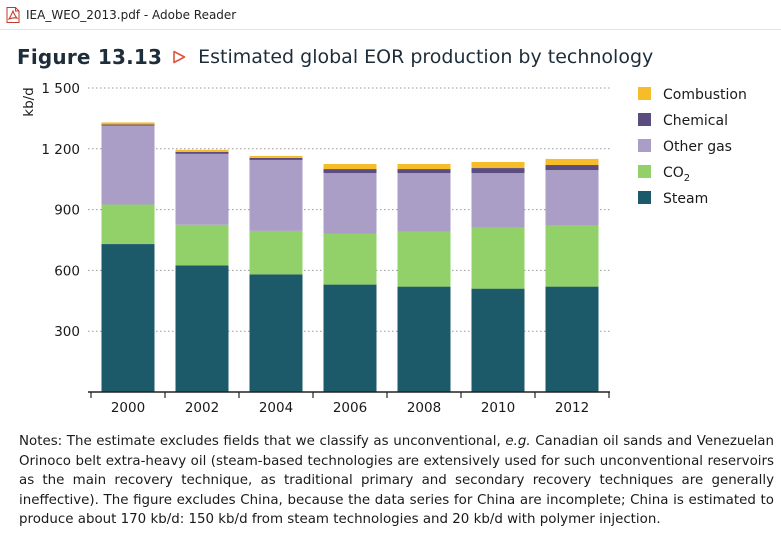 This screenshot has height=559, width=781. I want to click on legend-swatch-steam, so click(644, 197).